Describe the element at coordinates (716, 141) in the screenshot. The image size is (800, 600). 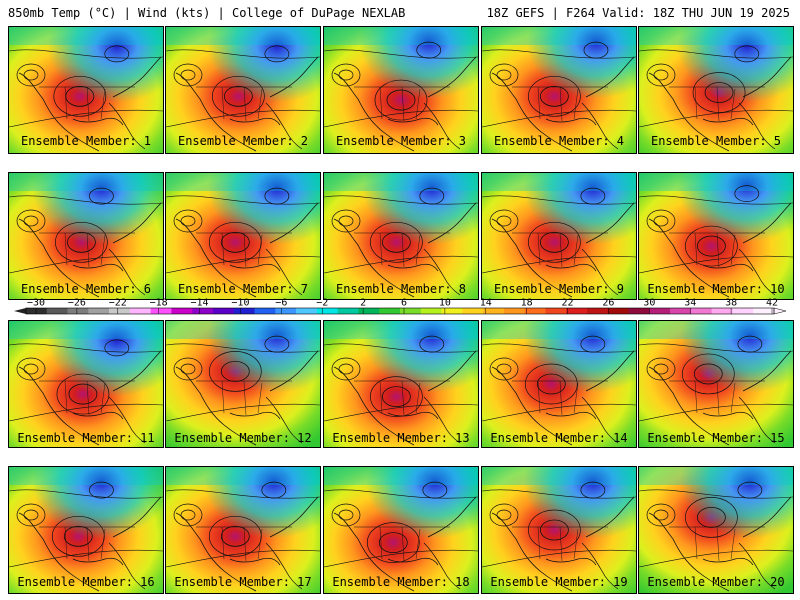
I see `member-caption: Ensemble Member: 5` at that location.